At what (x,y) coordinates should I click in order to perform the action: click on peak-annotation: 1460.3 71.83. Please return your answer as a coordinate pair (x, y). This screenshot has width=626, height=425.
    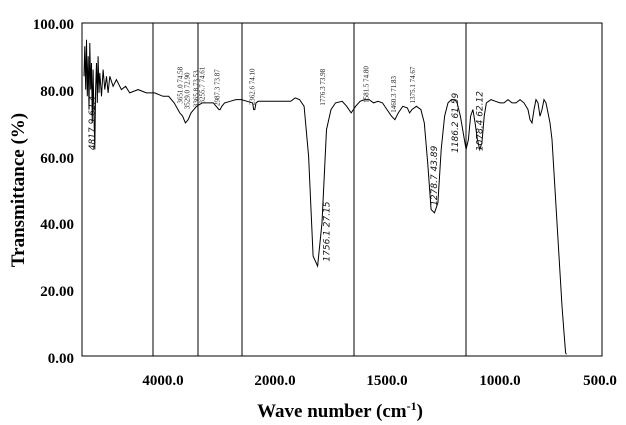
    Looking at the image, I should click on (394, 94).